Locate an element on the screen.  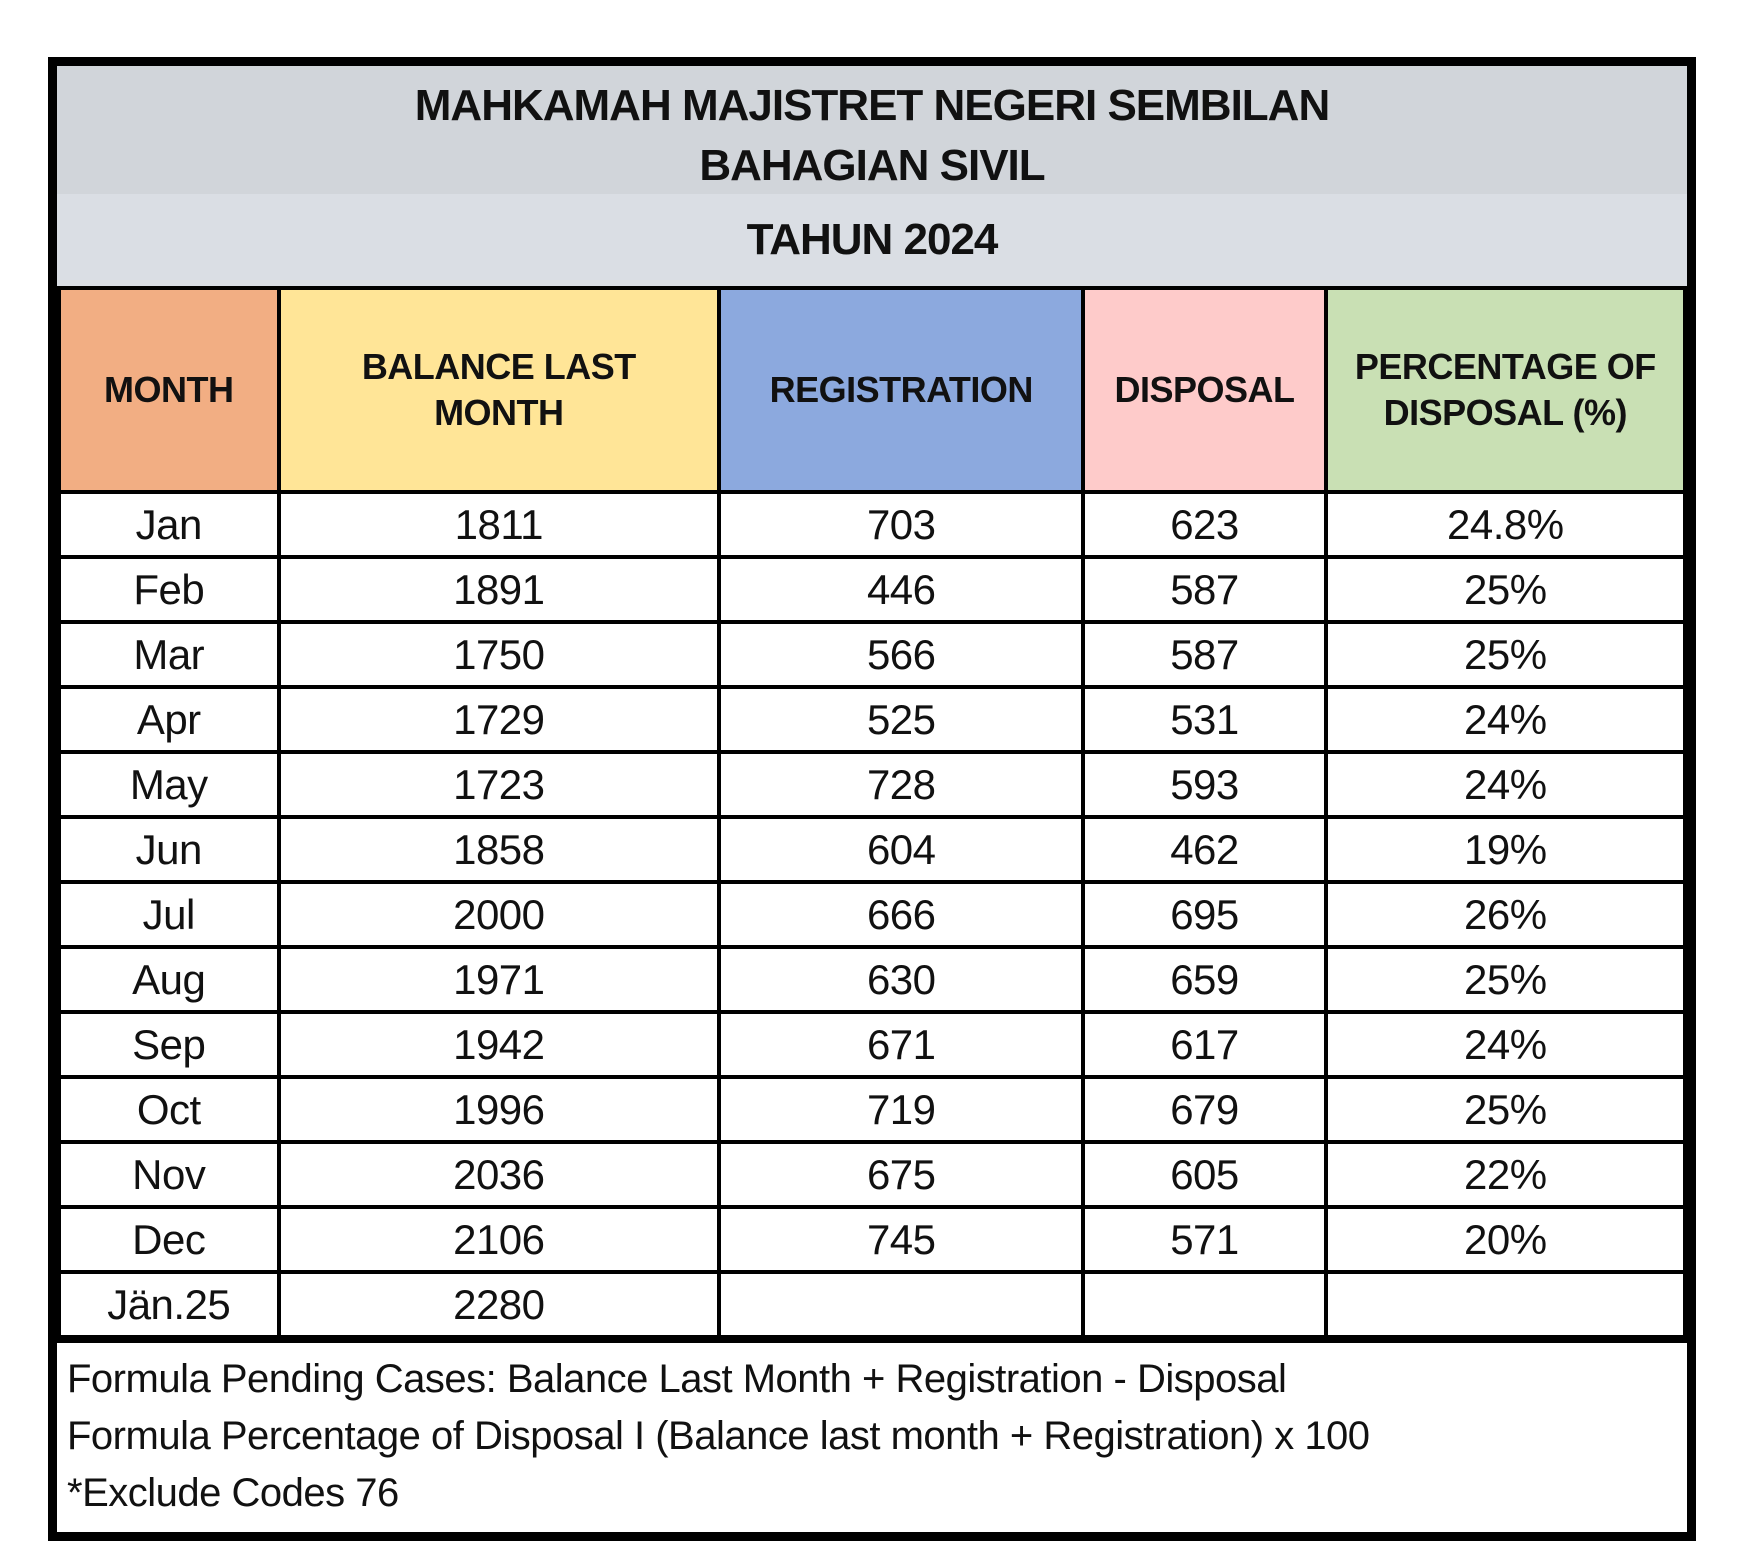
table-row: Jan 1811 703 623 24.8% is located at coordinates (872, 524).